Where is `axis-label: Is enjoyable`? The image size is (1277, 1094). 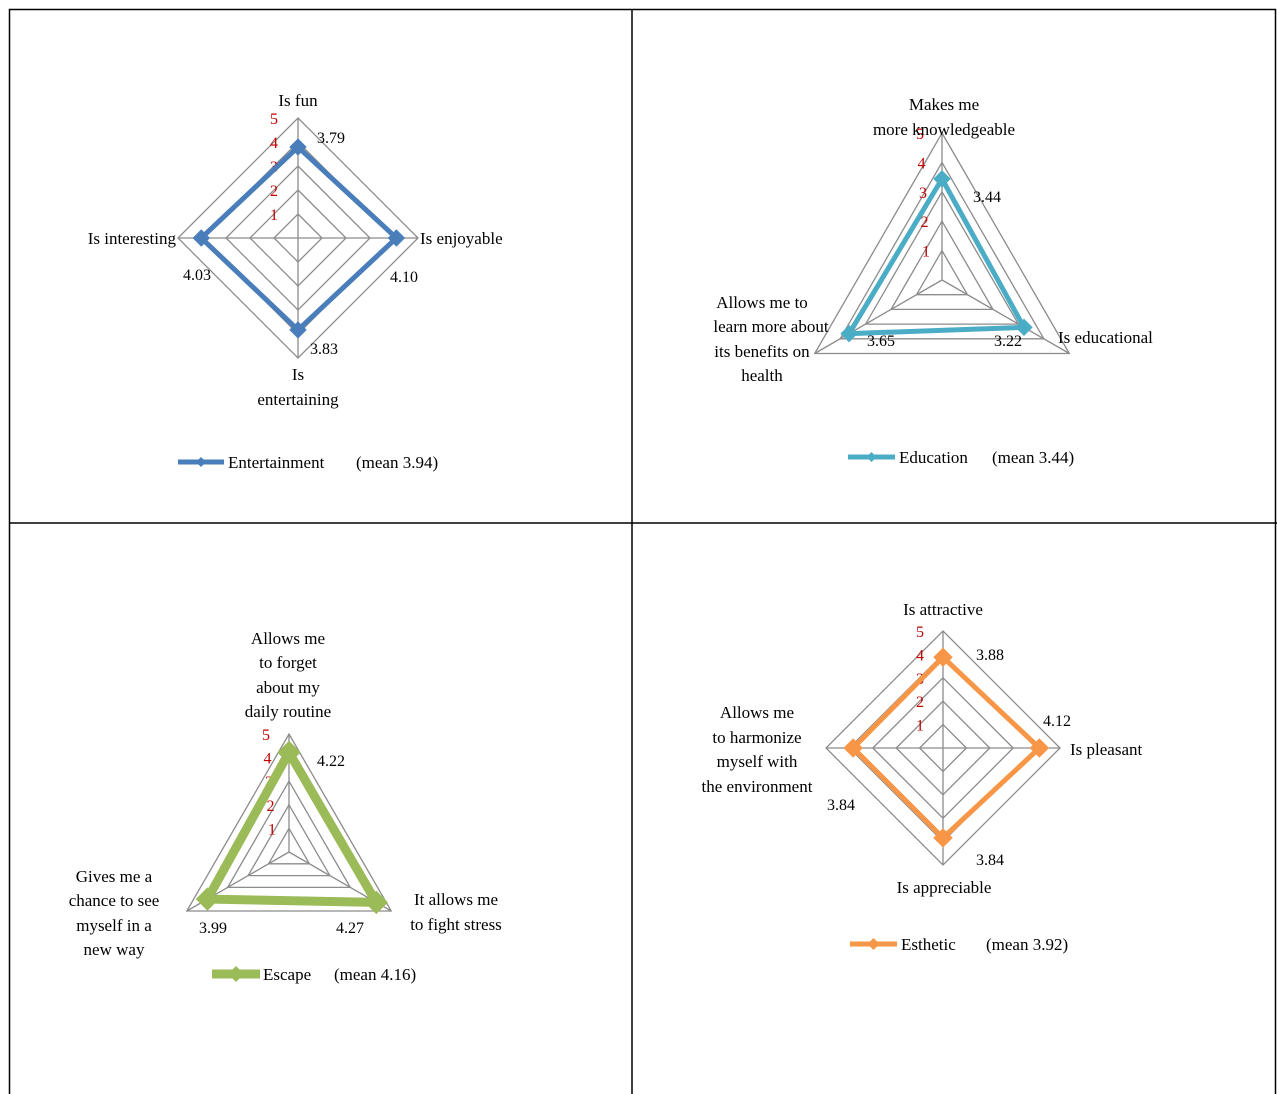 axis-label: Is enjoyable is located at coordinates (461, 238).